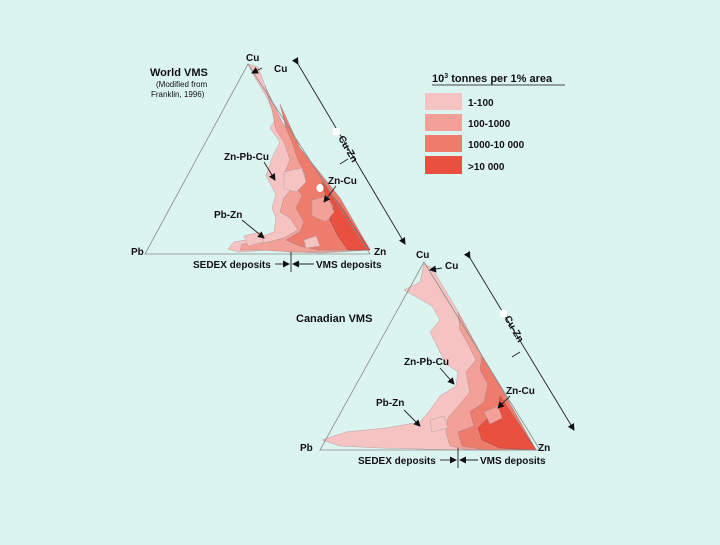  What do you see at coordinates (436, 269) in the screenshot?
I see `canada-cu-arrow` at bounding box center [436, 269].